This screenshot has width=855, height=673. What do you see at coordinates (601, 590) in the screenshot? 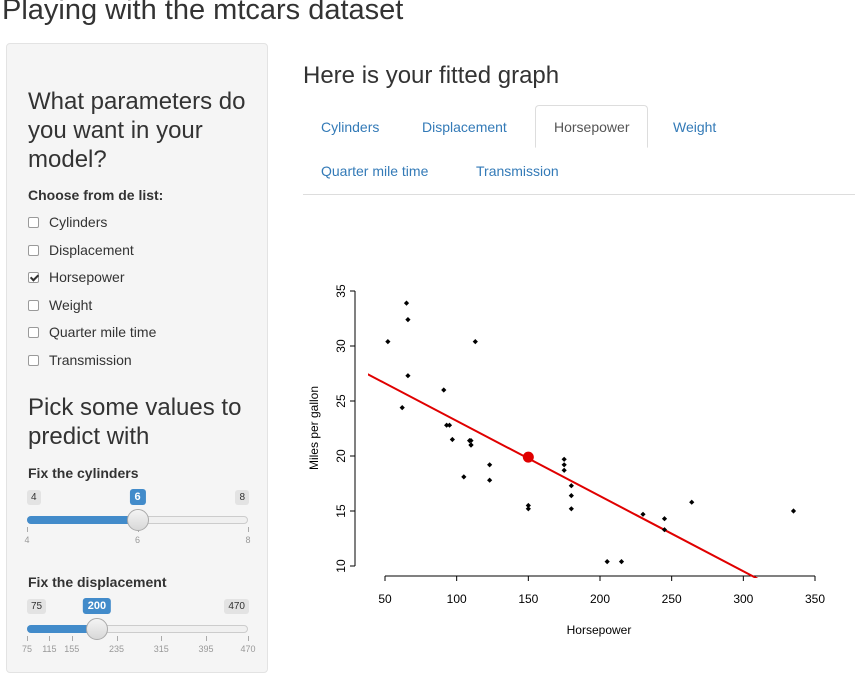
I see `x-axis: 50 100 150 200 250 300 350` at bounding box center [601, 590].